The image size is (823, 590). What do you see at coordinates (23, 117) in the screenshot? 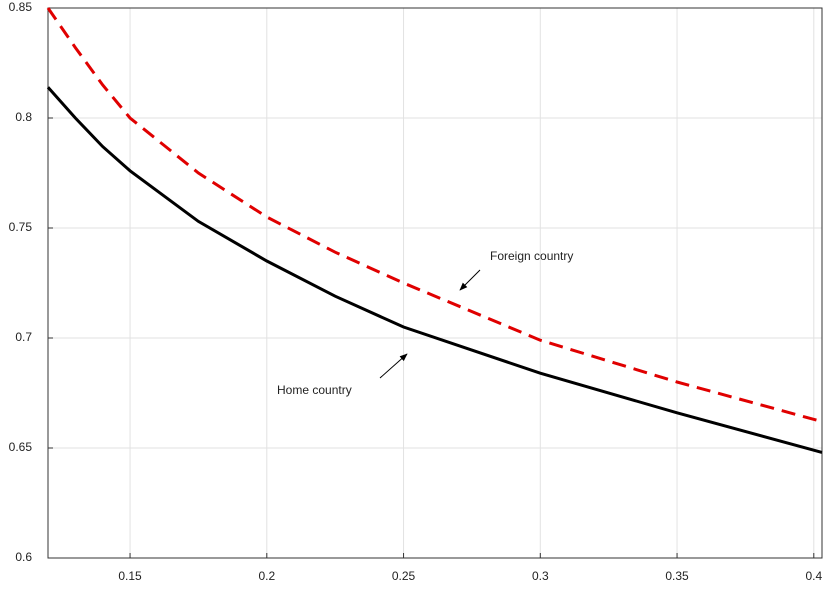
I see `y-tick-label: 0.8` at bounding box center [23, 117].